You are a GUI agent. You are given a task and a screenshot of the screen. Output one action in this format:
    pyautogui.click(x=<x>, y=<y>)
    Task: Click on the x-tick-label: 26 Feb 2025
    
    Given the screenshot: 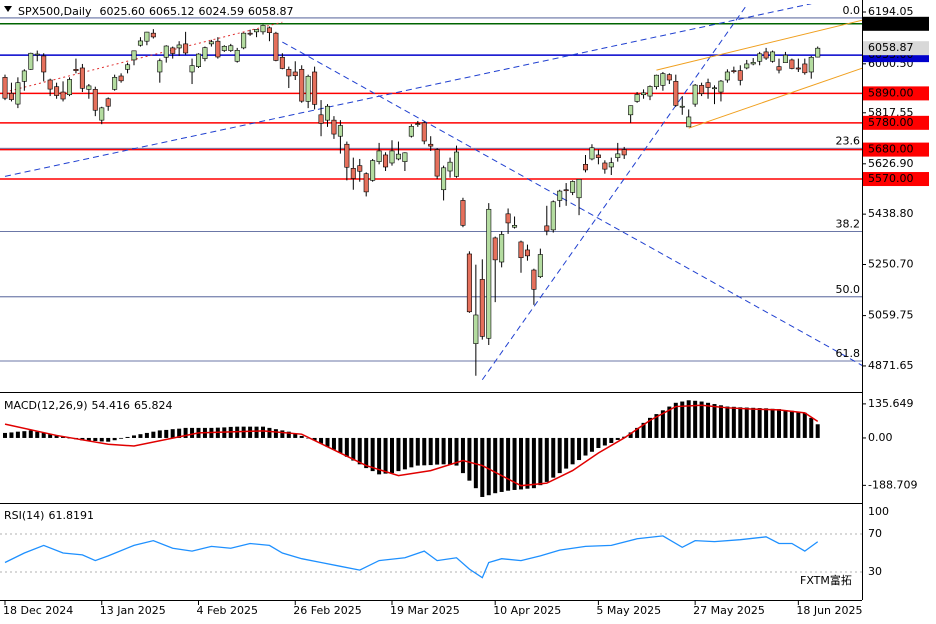 What is the action you would take?
    pyautogui.click(x=327, y=610)
    